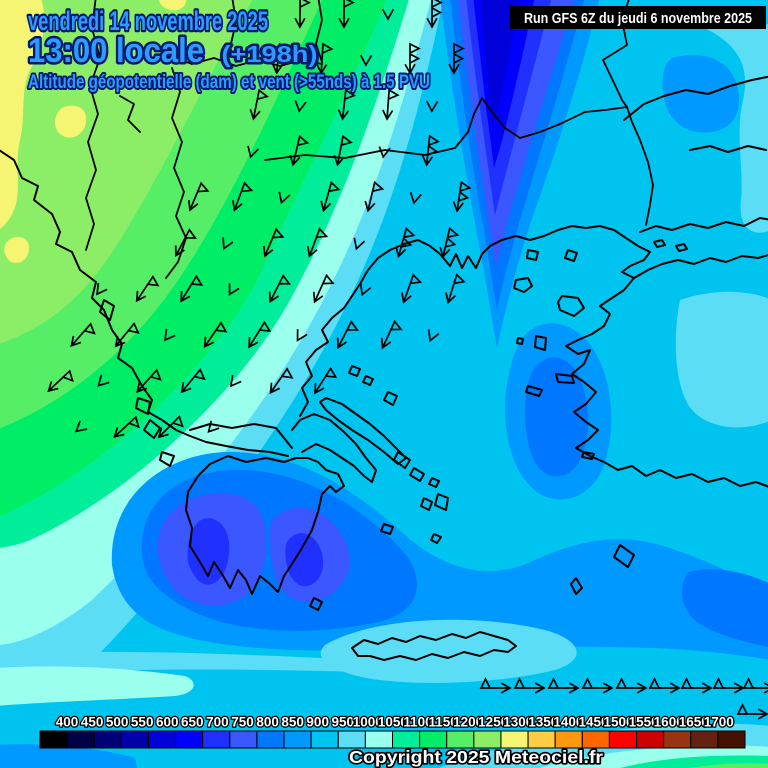 Image resolution: width=768 pixels, height=768 pixels. I want to click on run-info-text: Run GFS 6Z du jeudi 6 novembre 2025, so click(638, 19).